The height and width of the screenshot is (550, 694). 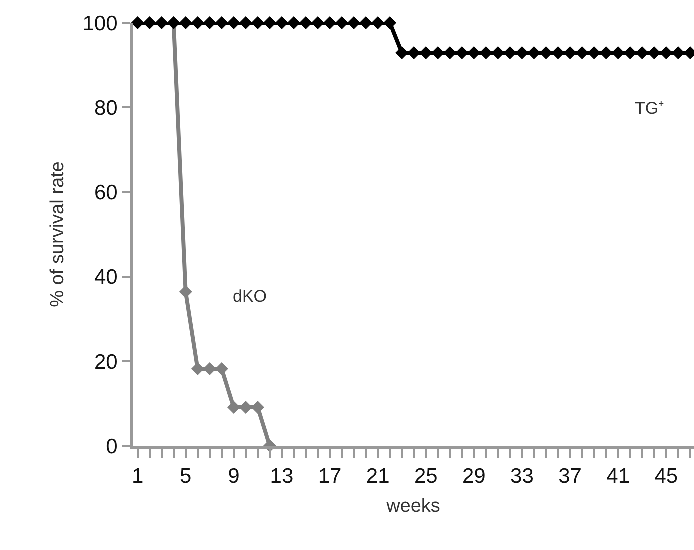 I want to click on x-tick-label: 13, so click(x=282, y=476).